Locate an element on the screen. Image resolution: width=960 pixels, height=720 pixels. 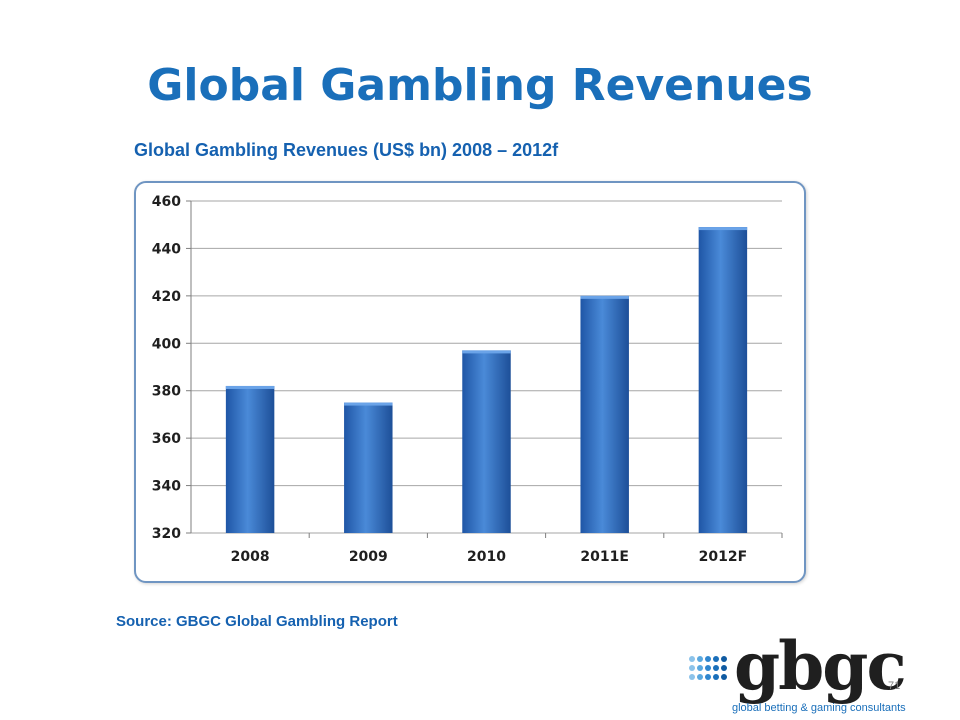
y-tick-label: 440 is located at coordinates (166, 249).